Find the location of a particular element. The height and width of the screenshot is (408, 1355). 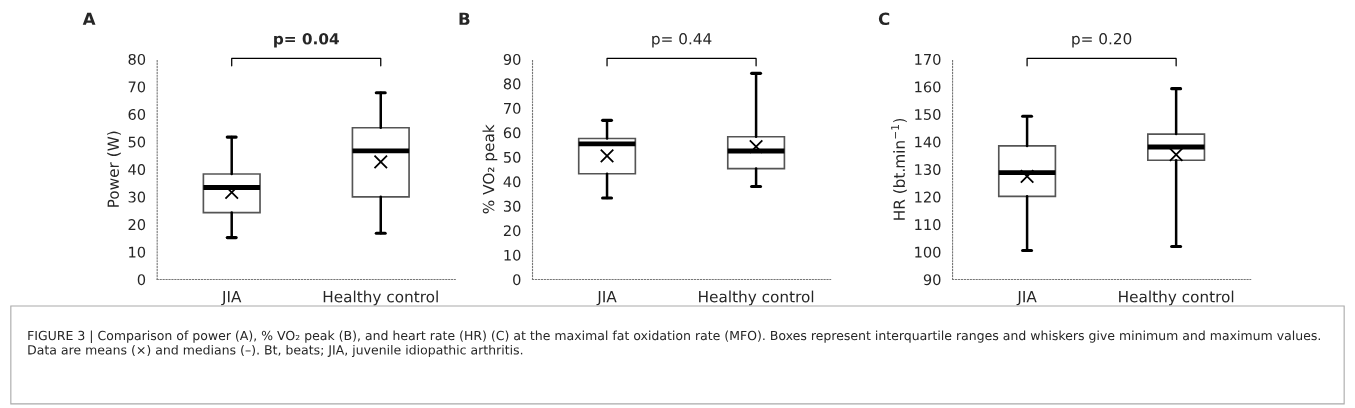

y-tick-label: 100 is located at coordinates (928, 252).